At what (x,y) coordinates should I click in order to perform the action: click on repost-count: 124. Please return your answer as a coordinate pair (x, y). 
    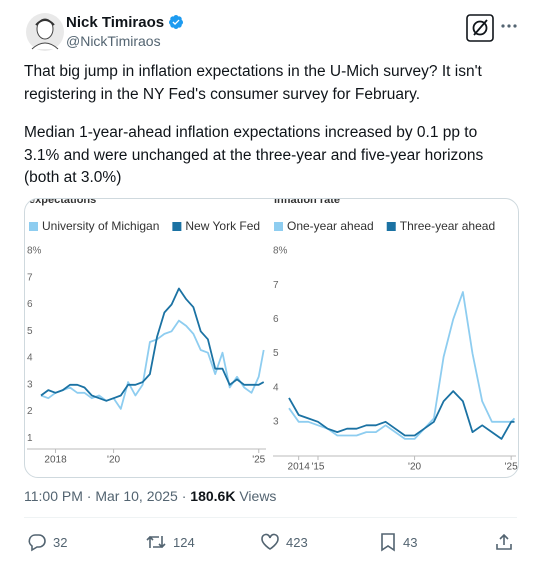
    Looking at the image, I should click on (184, 542).